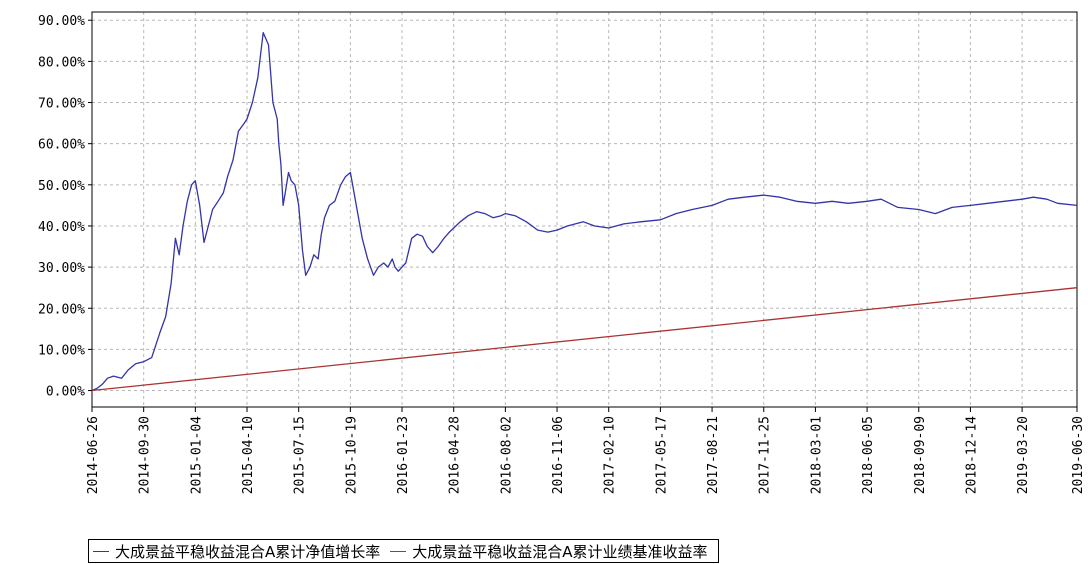  Describe the element at coordinates (145, 455) in the screenshot. I see `x-tick-label: 2014-09-30` at that location.